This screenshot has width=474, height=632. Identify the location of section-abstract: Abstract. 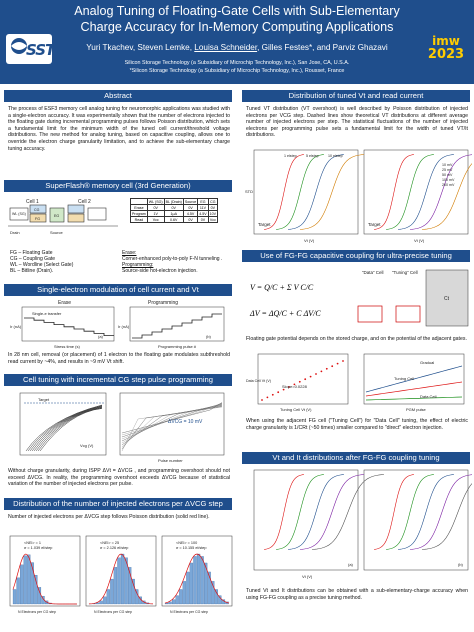
(118, 96).